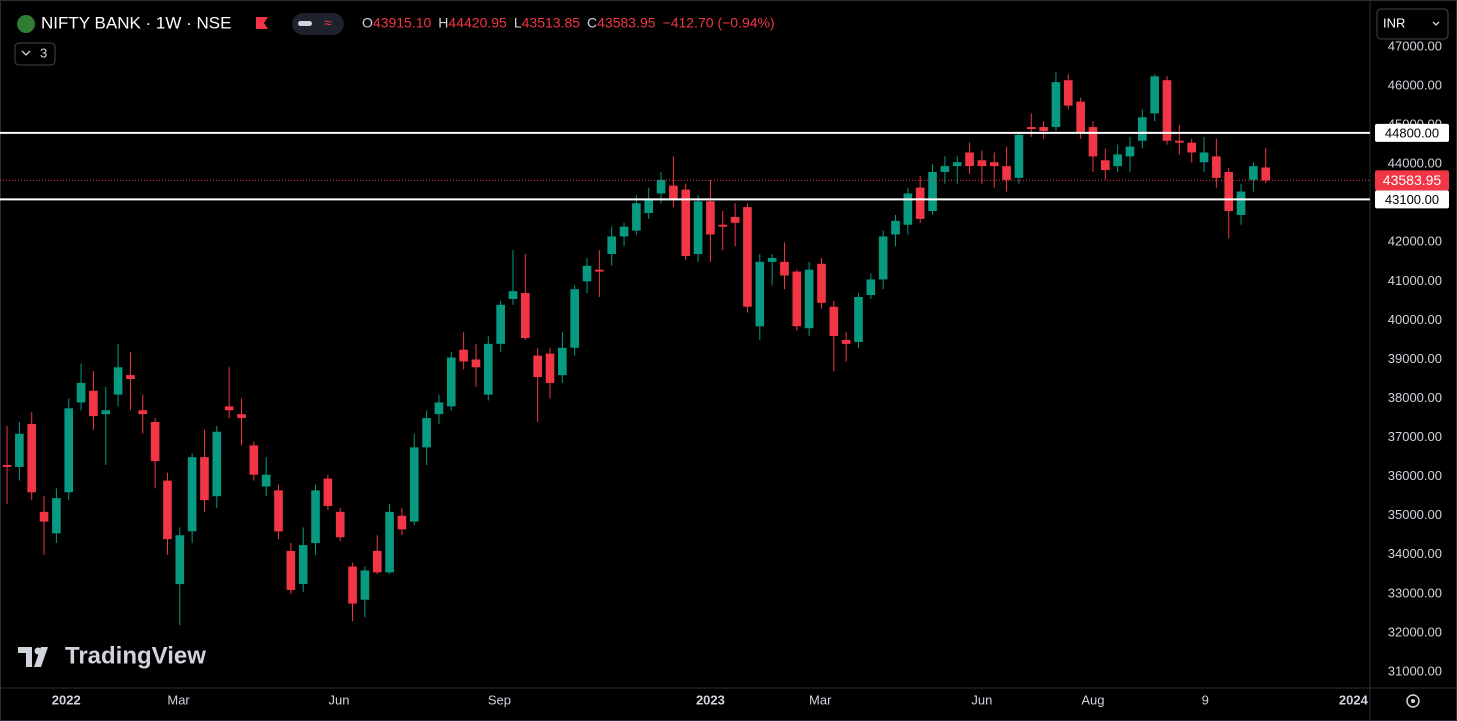 The width and height of the screenshot is (1457, 721). I want to click on x-tick-label: 2023, so click(710, 699).